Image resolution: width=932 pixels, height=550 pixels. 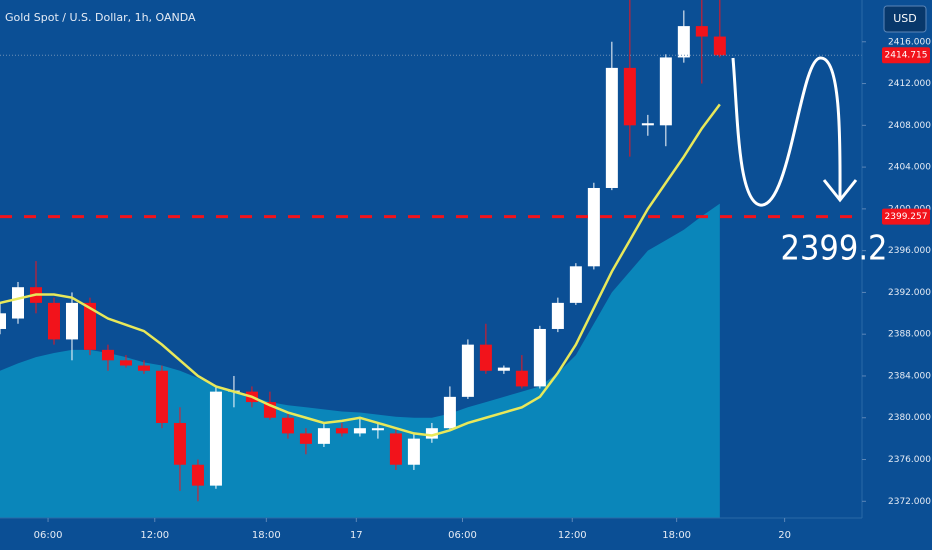 What do you see at coordinates (784, 535) in the screenshot?
I see `x-tick-label: 20` at bounding box center [784, 535].